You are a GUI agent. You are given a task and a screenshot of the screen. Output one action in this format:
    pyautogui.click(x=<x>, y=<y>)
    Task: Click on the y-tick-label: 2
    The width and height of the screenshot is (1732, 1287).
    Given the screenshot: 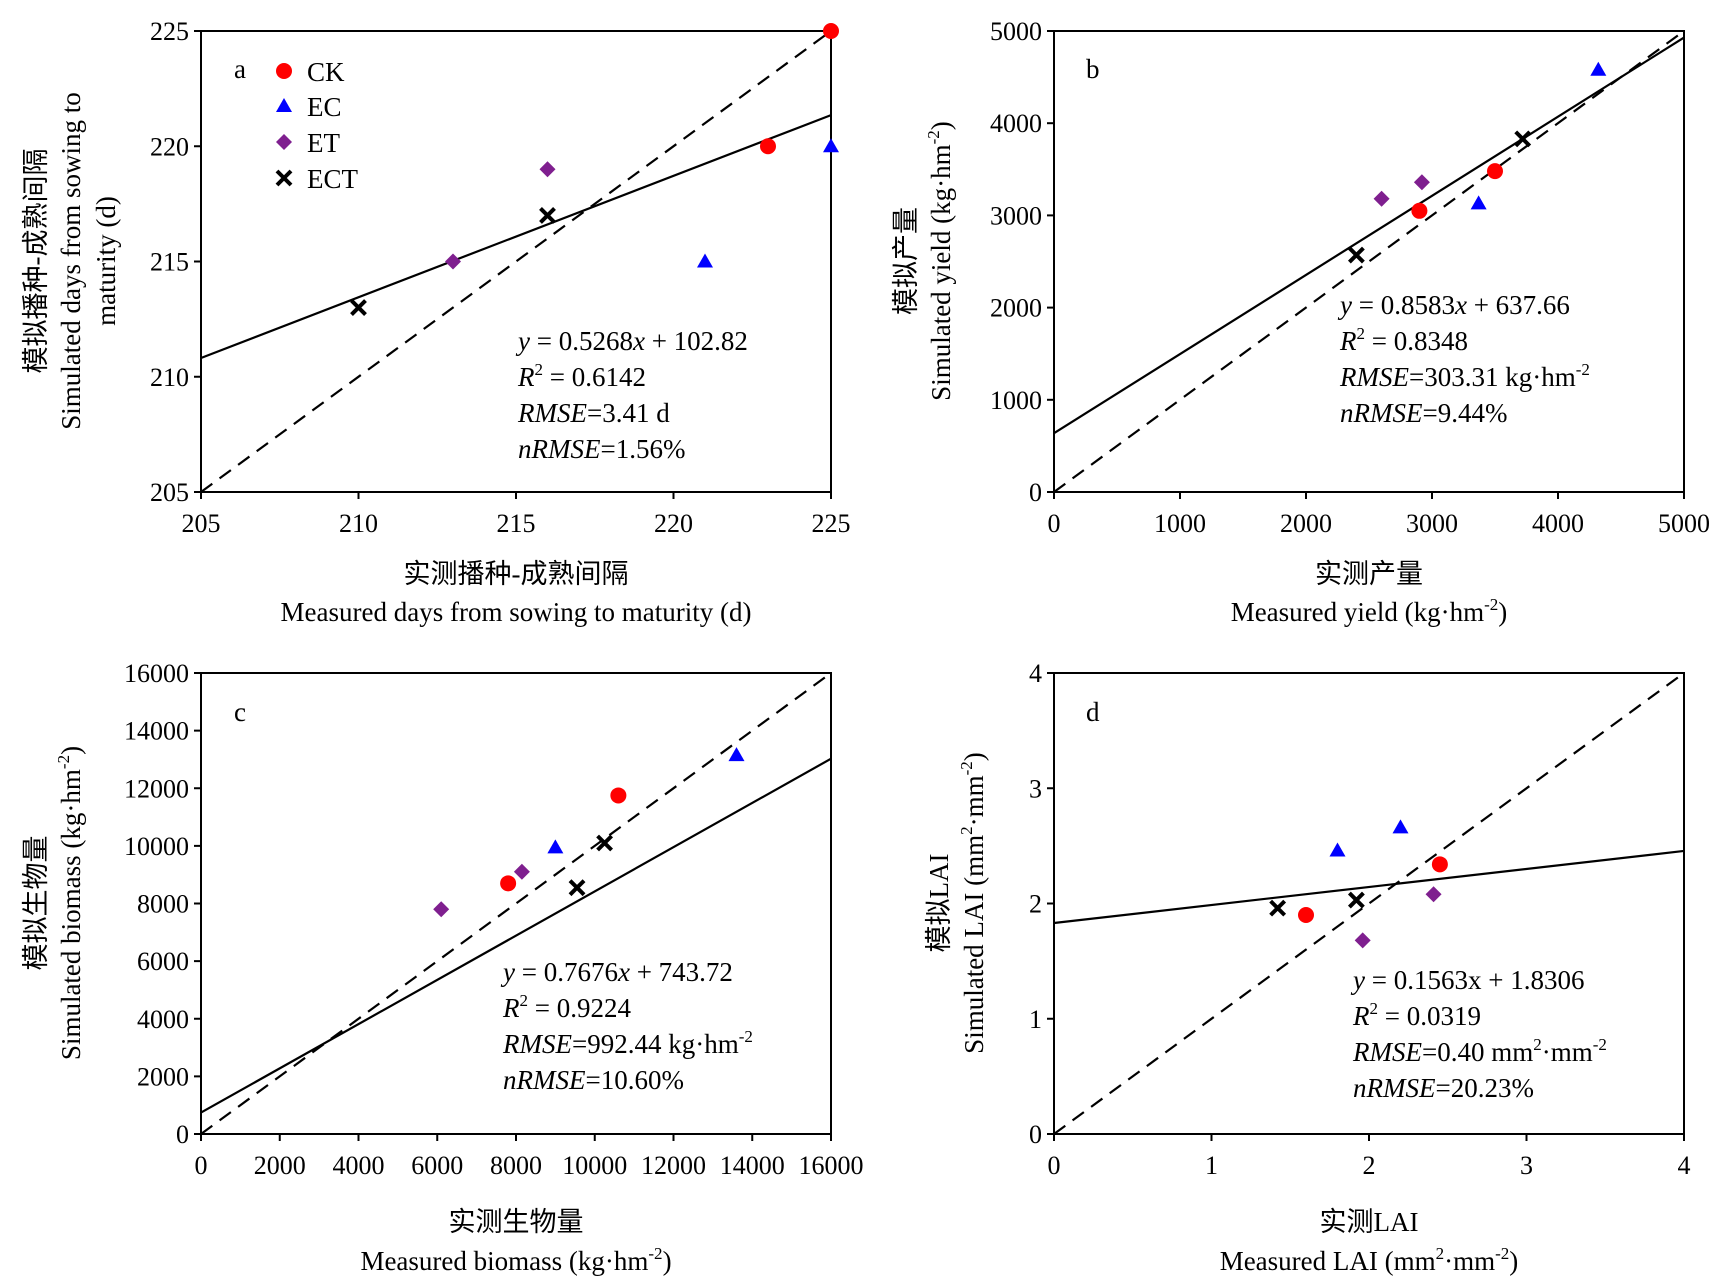 What is the action you would take?
    pyautogui.click(x=1035, y=904)
    